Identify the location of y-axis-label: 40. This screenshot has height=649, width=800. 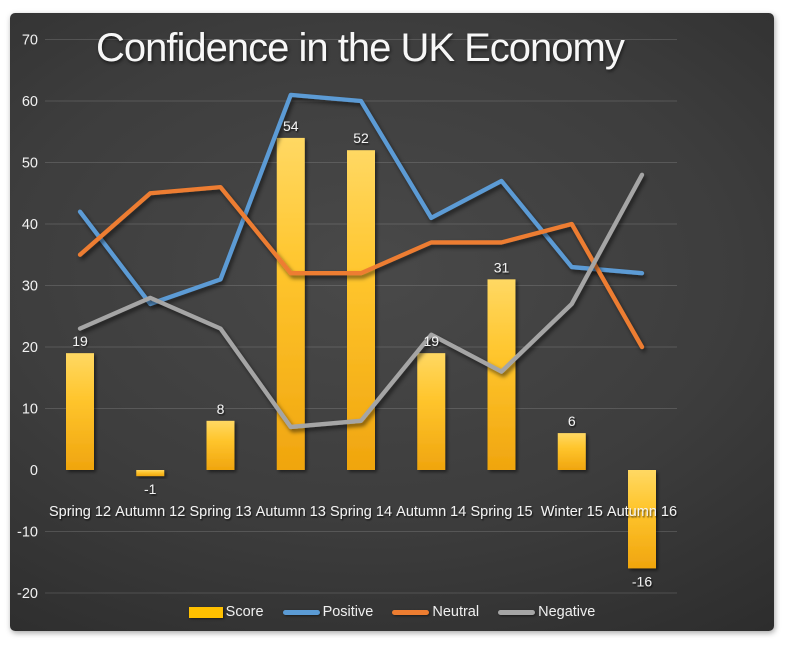
(30, 225).